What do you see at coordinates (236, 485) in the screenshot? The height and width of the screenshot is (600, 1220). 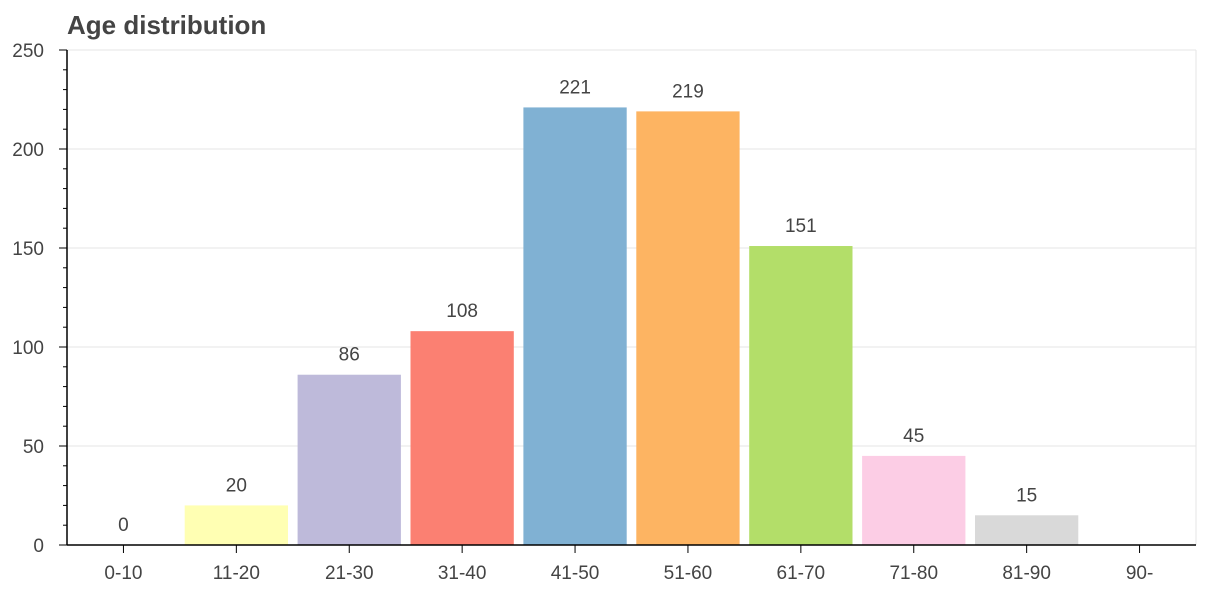 I see `data-label: 20` at bounding box center [236, 485].